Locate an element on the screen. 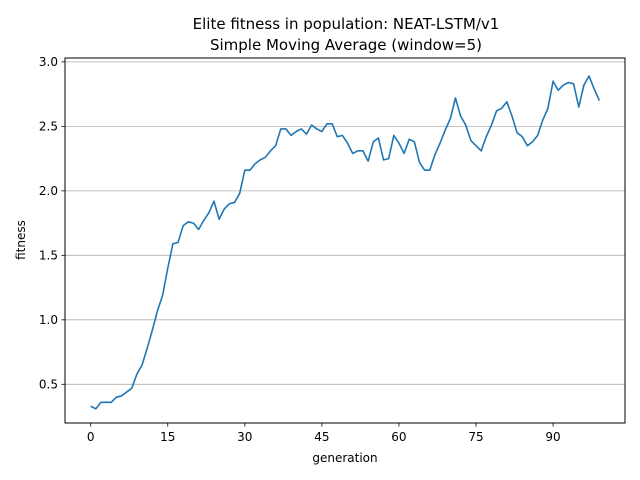  y-tick-label: 0.5 is located at coordinates (48, 384).